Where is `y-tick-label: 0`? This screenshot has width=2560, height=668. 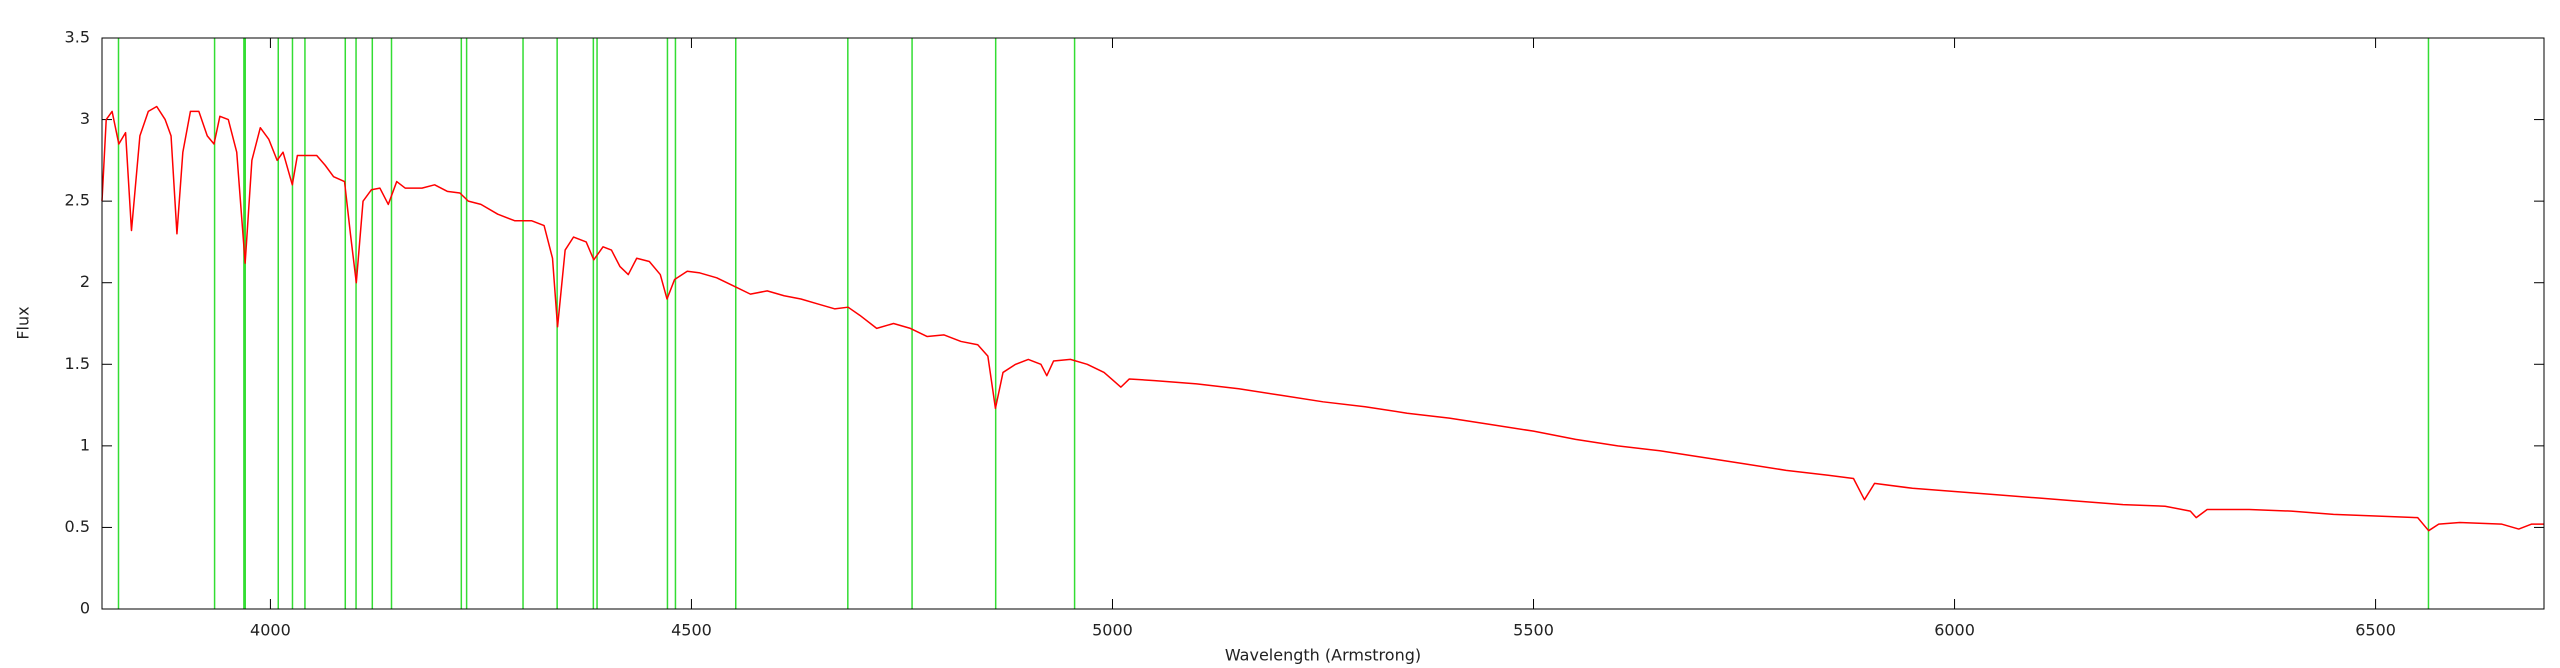 y-tick-label: 0 is located at coordinates (85, 608).